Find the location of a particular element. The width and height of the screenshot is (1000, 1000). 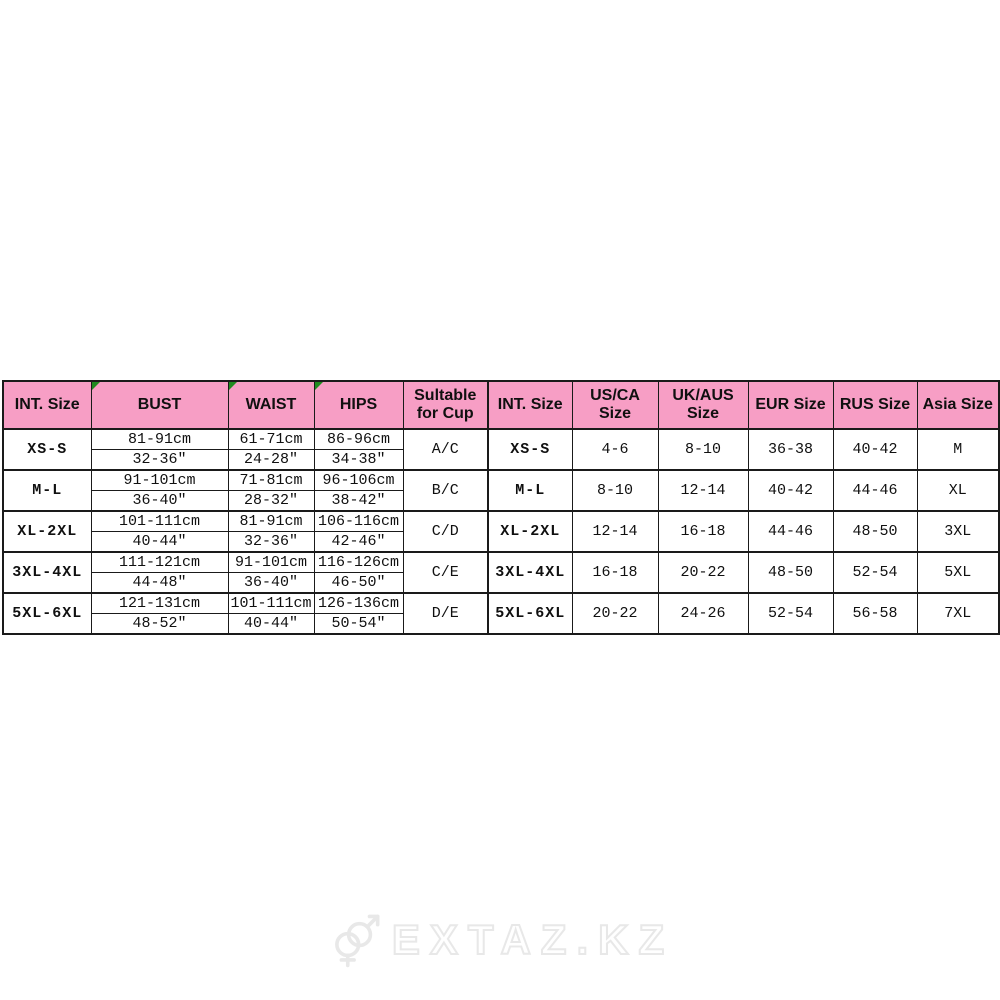

header-waist: WAIST is located at coordinates (271, 405).